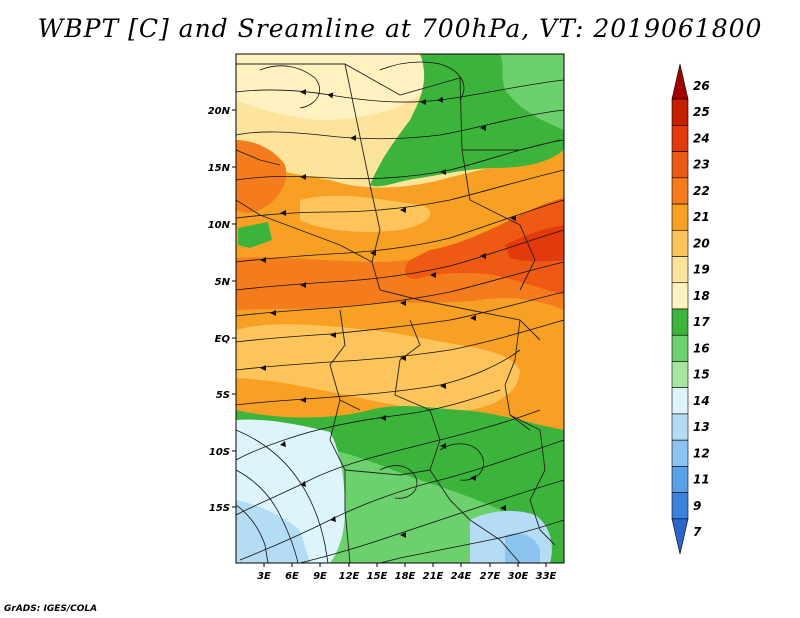 This screenshot has height=618, width=800. I want to click on colorbar-label: 17, so click(701, 322).